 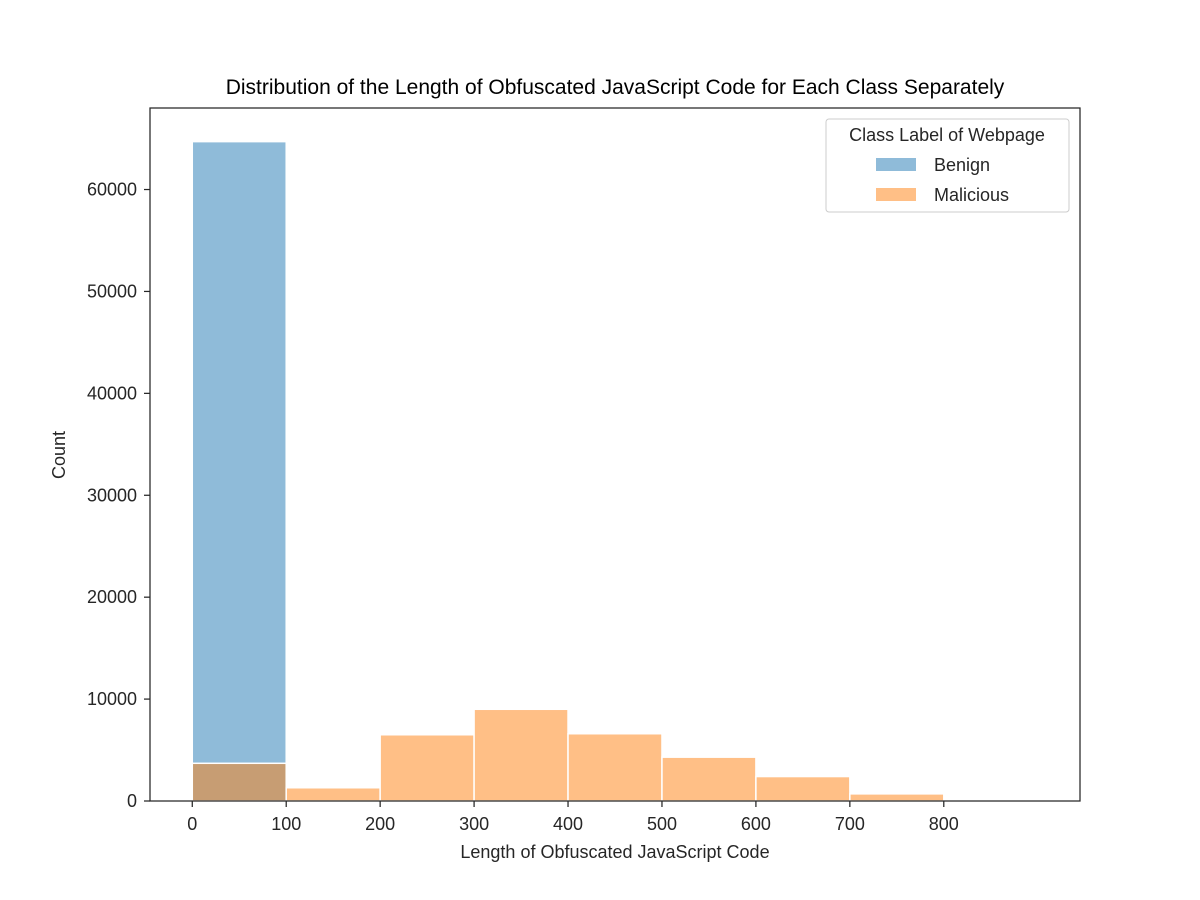 What do you see at coordinates (132, 801) in the screenshot?
I see `y-tick-label: 0` at bounding box center [132, 801].